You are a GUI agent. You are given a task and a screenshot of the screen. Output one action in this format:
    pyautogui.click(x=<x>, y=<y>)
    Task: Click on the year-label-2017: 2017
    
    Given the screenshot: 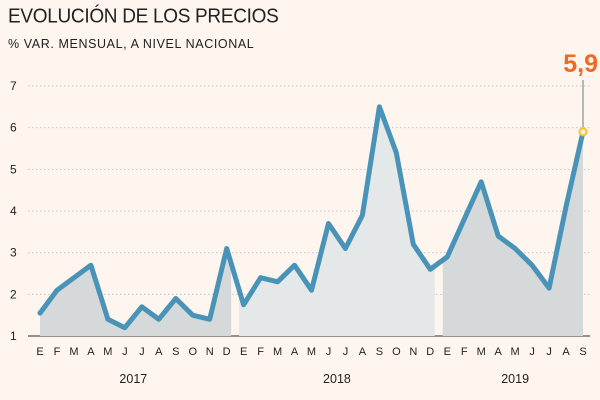 What is the action you would take?
    pyautogui.click(x=133, y=379)
    